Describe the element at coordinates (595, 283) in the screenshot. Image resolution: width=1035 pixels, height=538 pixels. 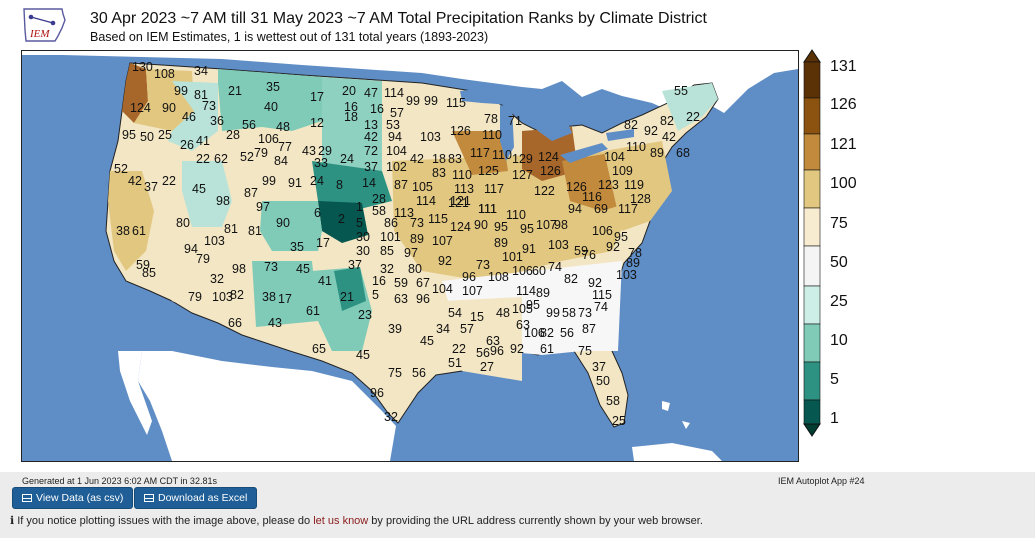
I see `district-label: 92` at that location.